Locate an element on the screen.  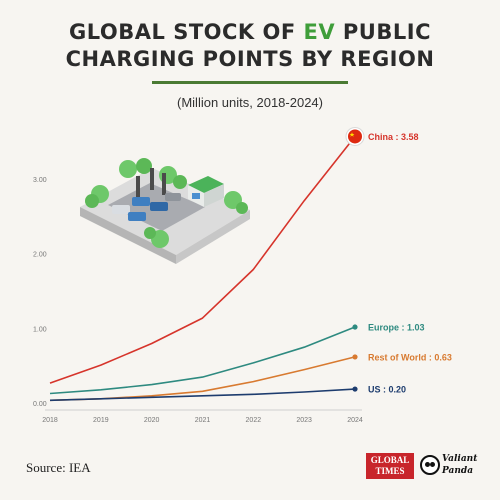
end-label-us: US : 0.20 is located at coordinates (387, 390).